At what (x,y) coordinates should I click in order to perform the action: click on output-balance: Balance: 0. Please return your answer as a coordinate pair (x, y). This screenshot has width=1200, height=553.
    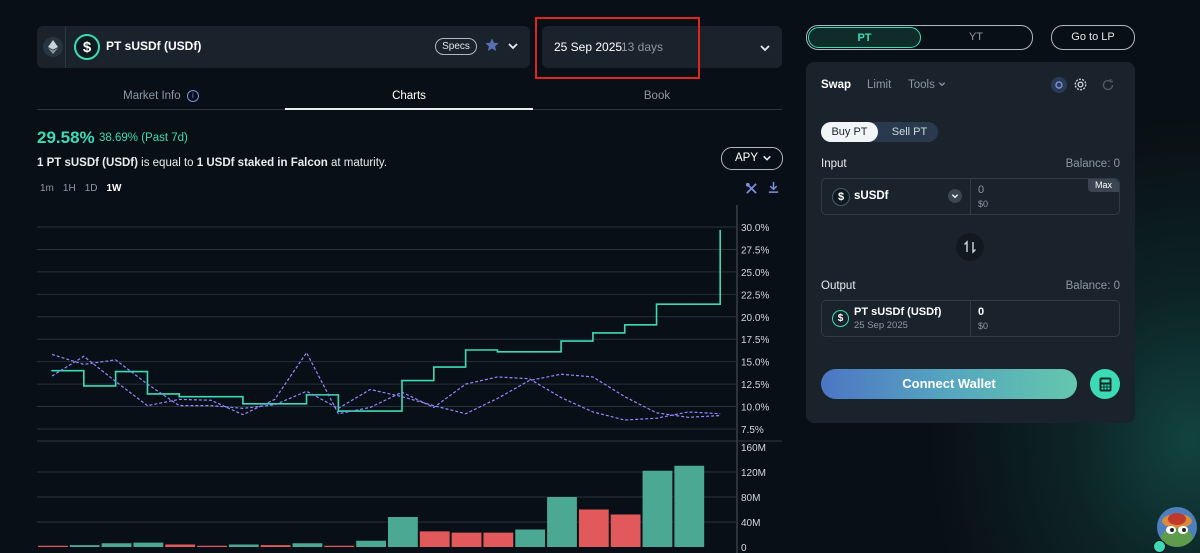
    Looking at the image, I should click on (1092, 286).